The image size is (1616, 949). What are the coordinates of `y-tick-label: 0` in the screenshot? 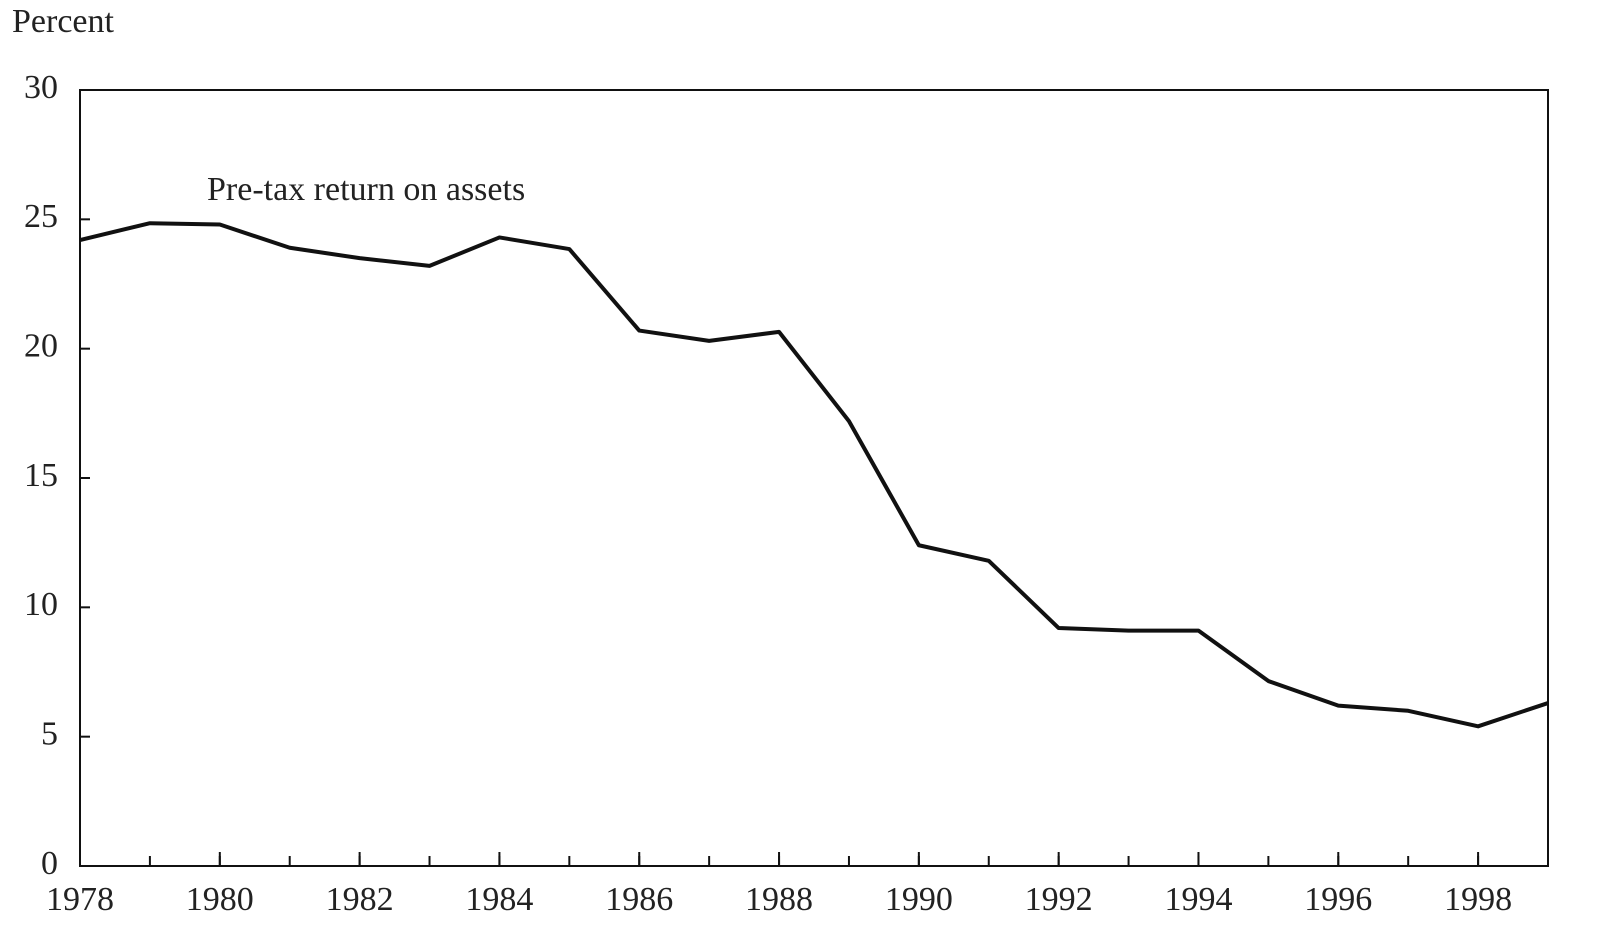 It's located at (49, 863).